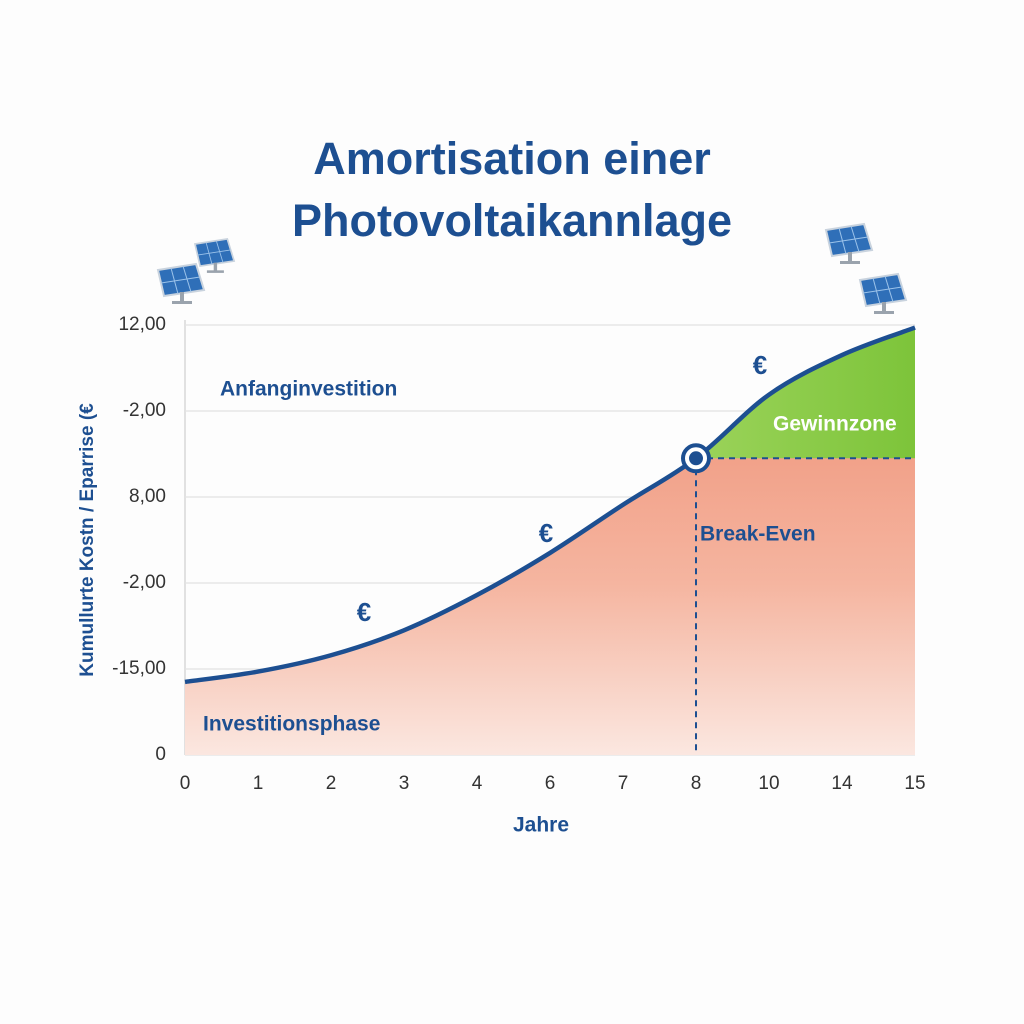  Describe the element at coordinates (914, 783) in the screenshot. I see `x-tick-label: 15` at that location.